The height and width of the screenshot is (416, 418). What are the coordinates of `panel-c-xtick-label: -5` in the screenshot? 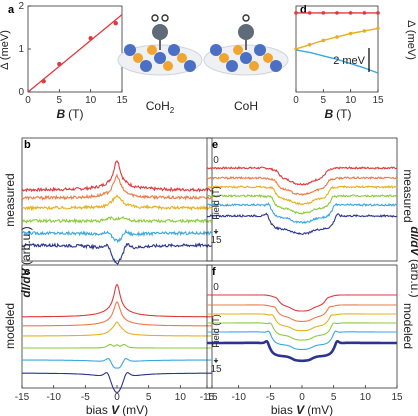 It's located at (85, 397).